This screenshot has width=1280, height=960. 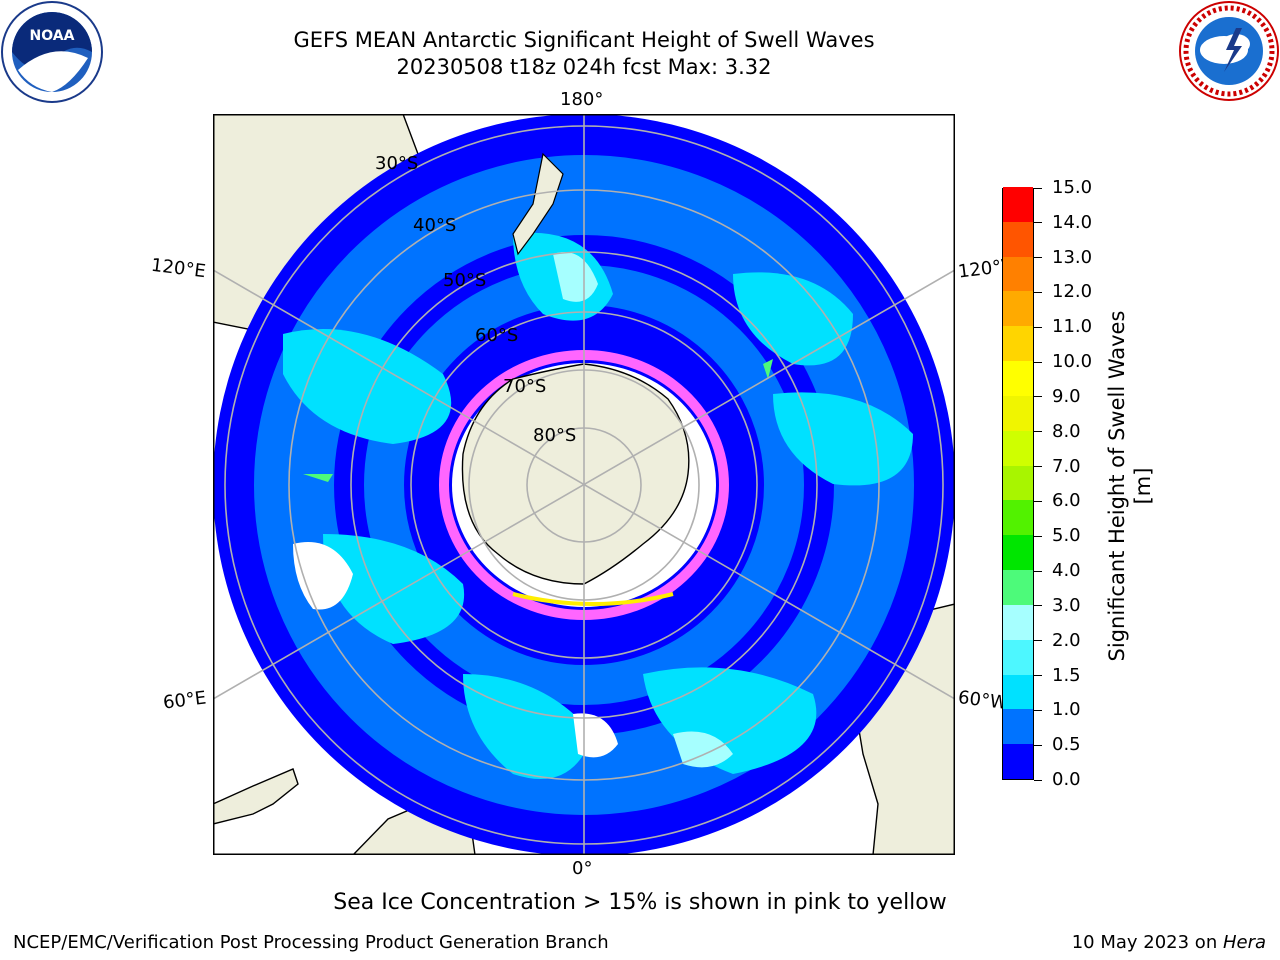 What do you see at coordinates (1072, 292) in the screenshot?
I see `colorbar-tick-label: 12.0` at bounding box center [1072, 292].